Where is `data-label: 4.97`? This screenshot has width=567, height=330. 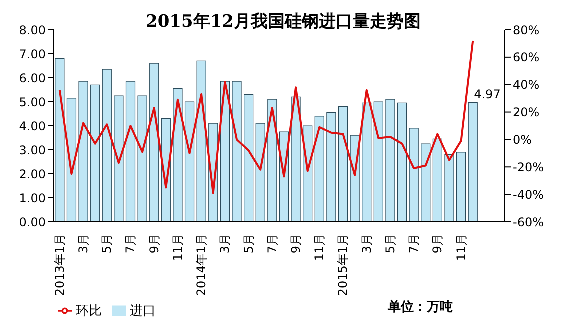 data-label: 4.97 is located at coordinates (487, 95).